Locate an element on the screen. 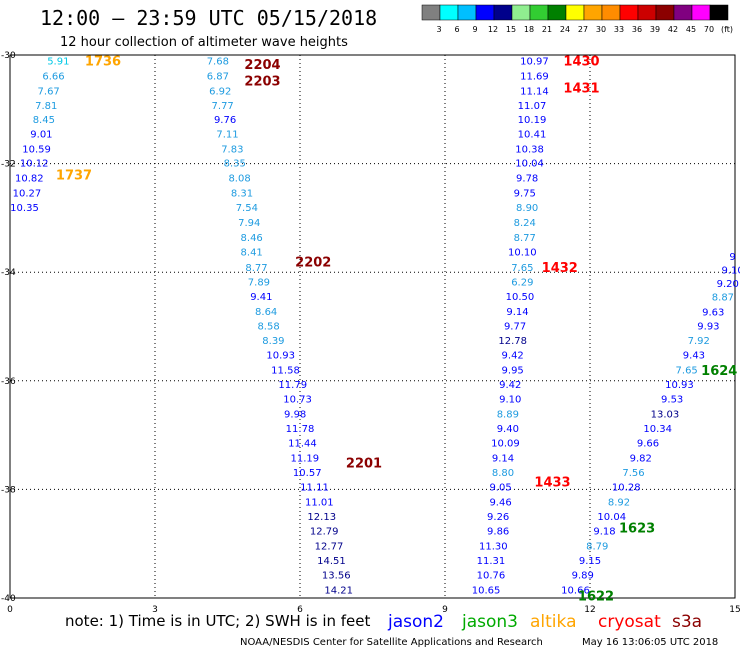 This screenshot has width=740, height=650. satellite-legend: jason2 jason3 altika cryosat s3a is located at coordinates (544, 622).